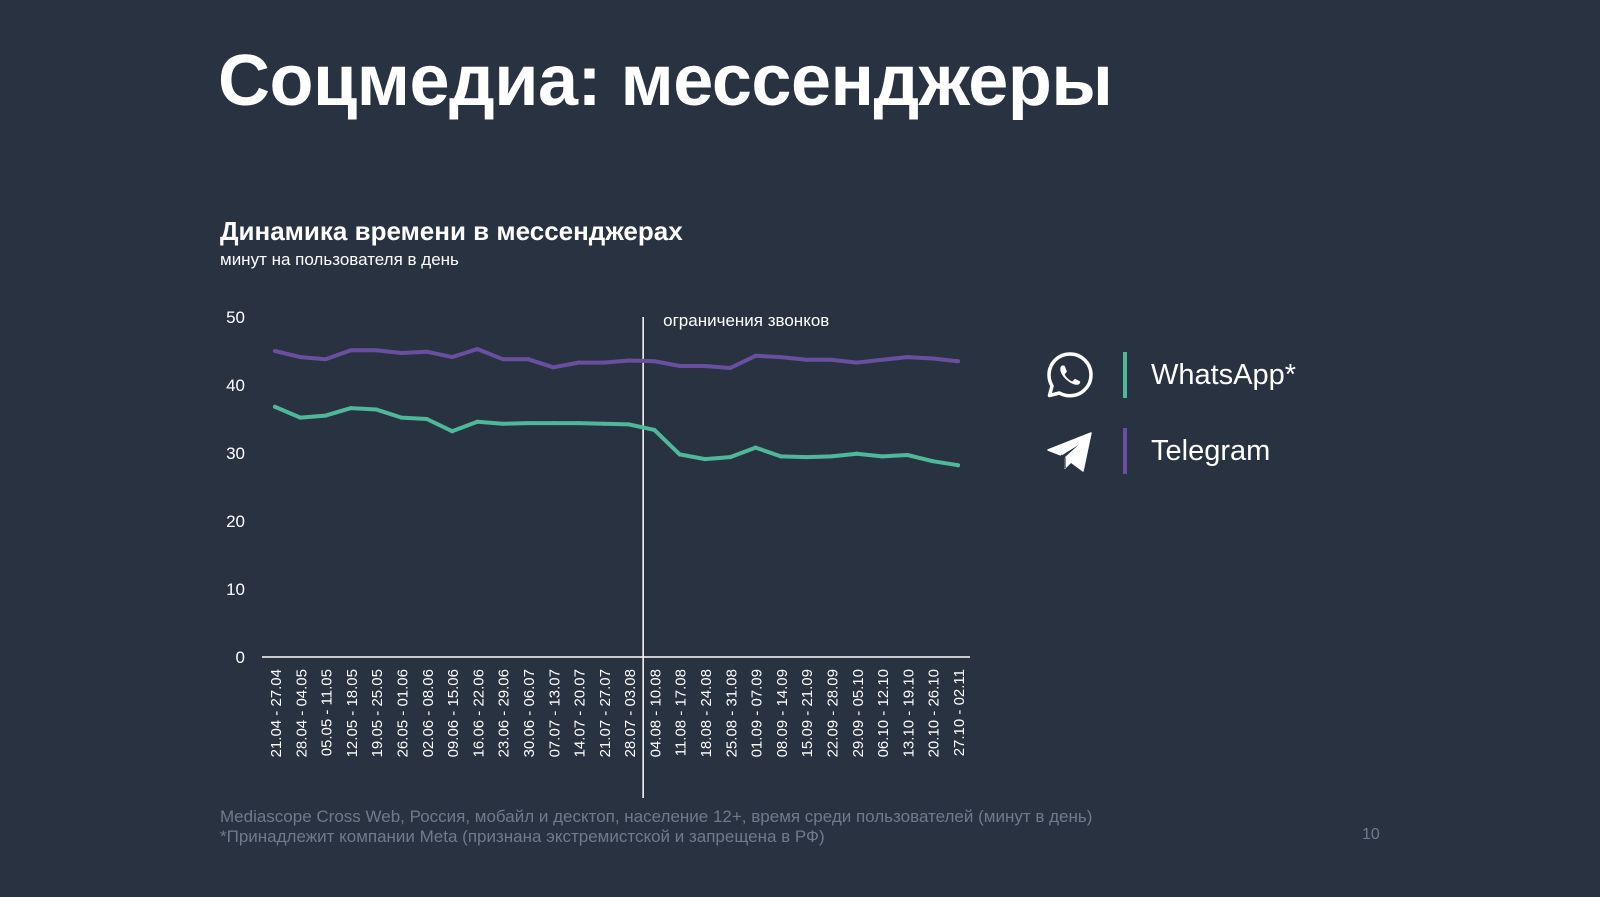  Describe the element at coordinates (757, 713) in the screenshot. I see `x-tick-label: 01.09 - 07.09` at that location.